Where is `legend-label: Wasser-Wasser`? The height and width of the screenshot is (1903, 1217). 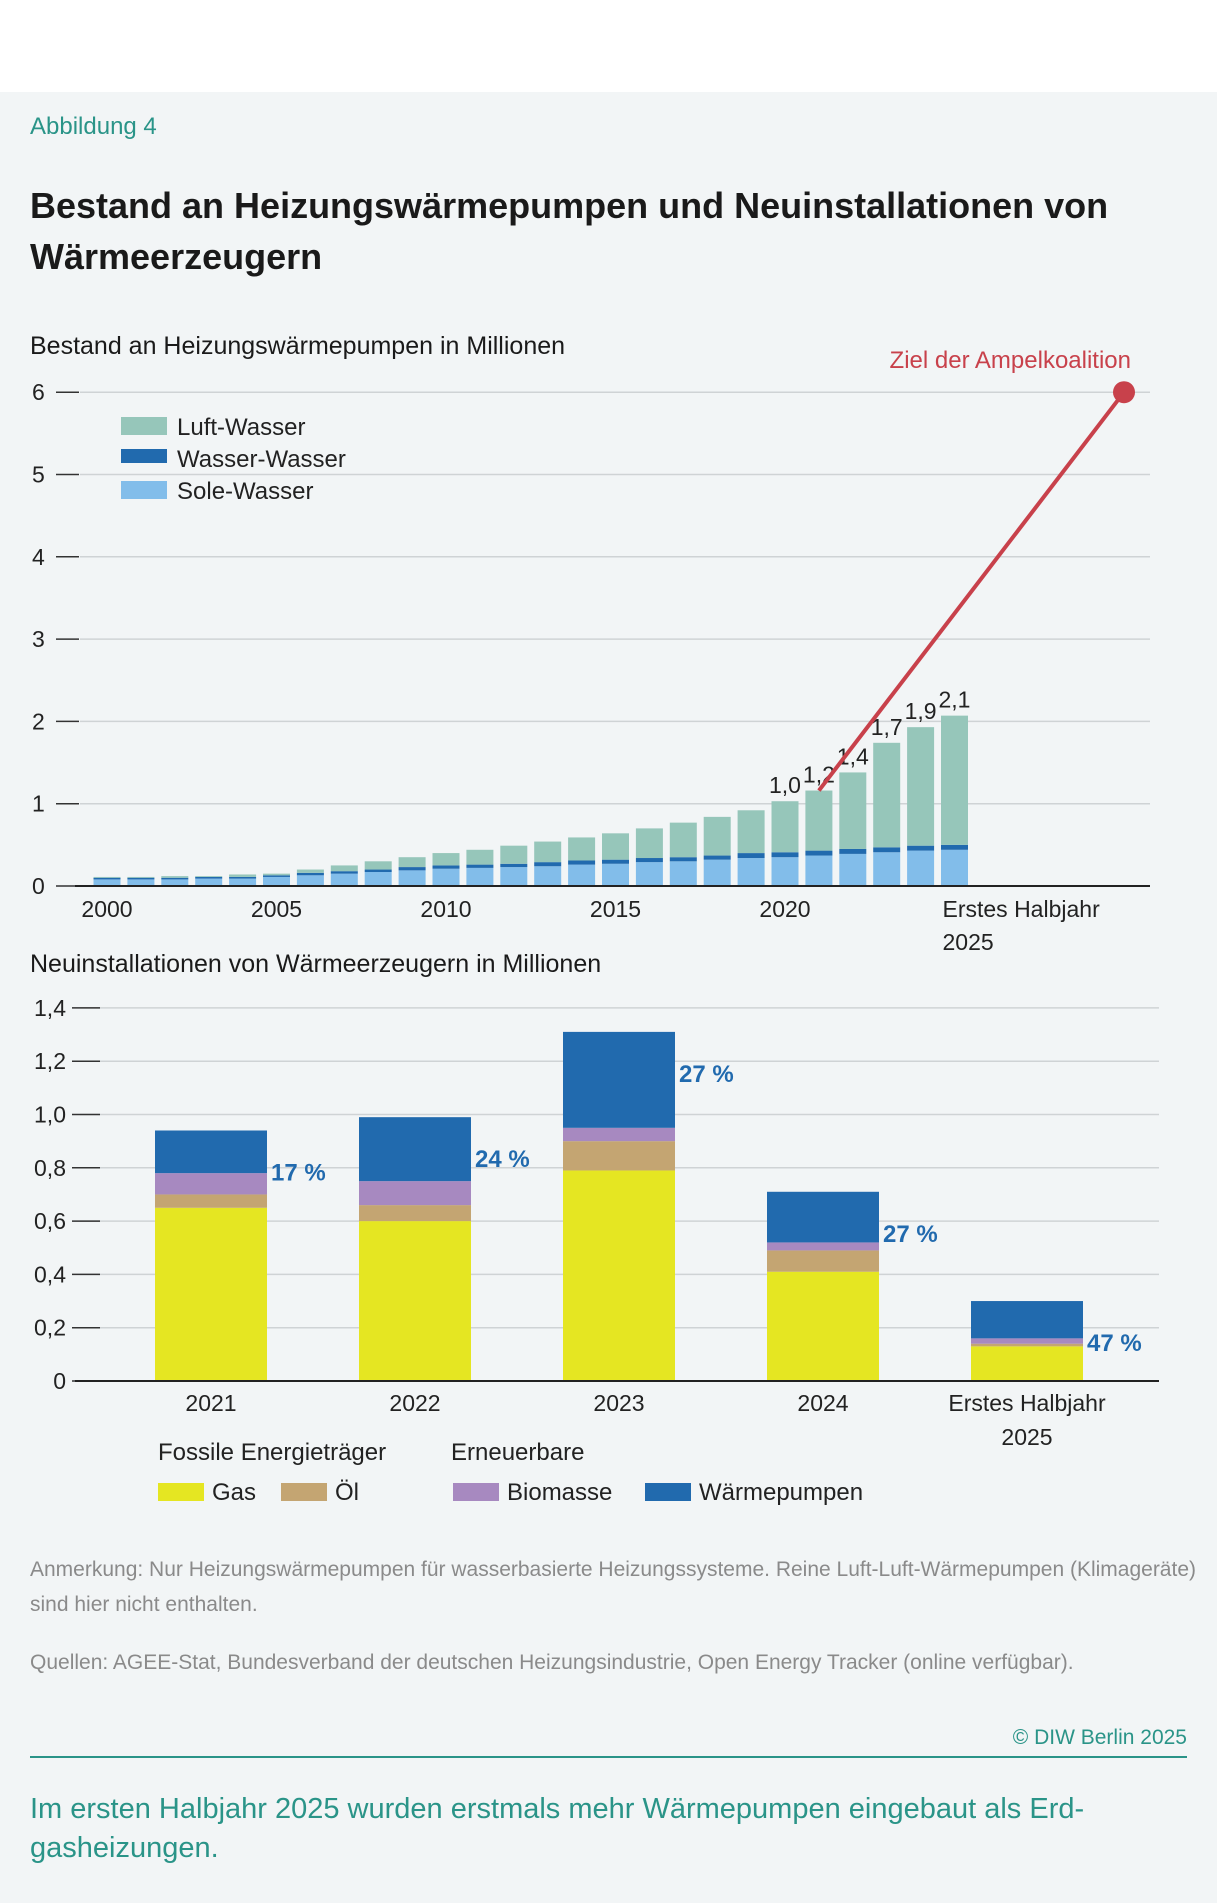
legend-label: Wasser-Wasser is located at coordinates (261, 459).